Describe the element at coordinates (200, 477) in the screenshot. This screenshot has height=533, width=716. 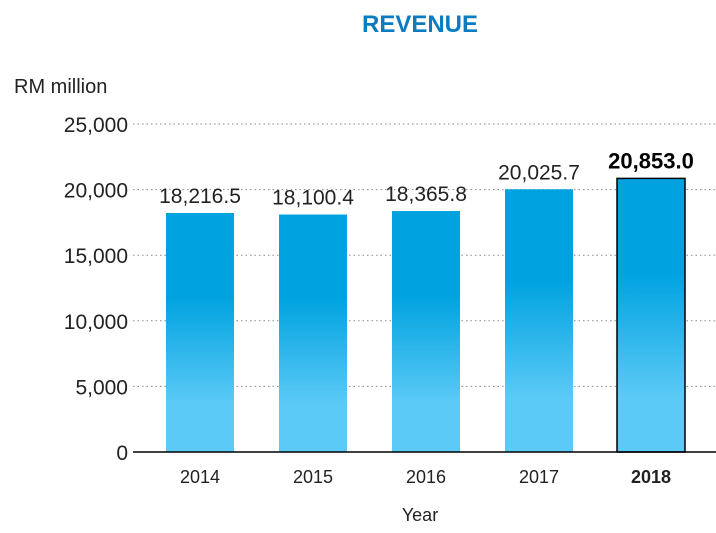
I see `x-tick-label: 2014` at that location.